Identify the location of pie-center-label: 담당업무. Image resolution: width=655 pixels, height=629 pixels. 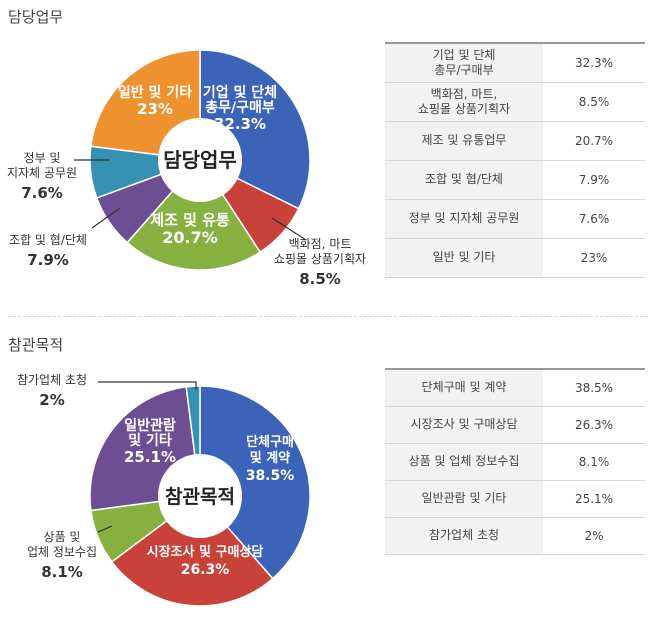
(200, 160).